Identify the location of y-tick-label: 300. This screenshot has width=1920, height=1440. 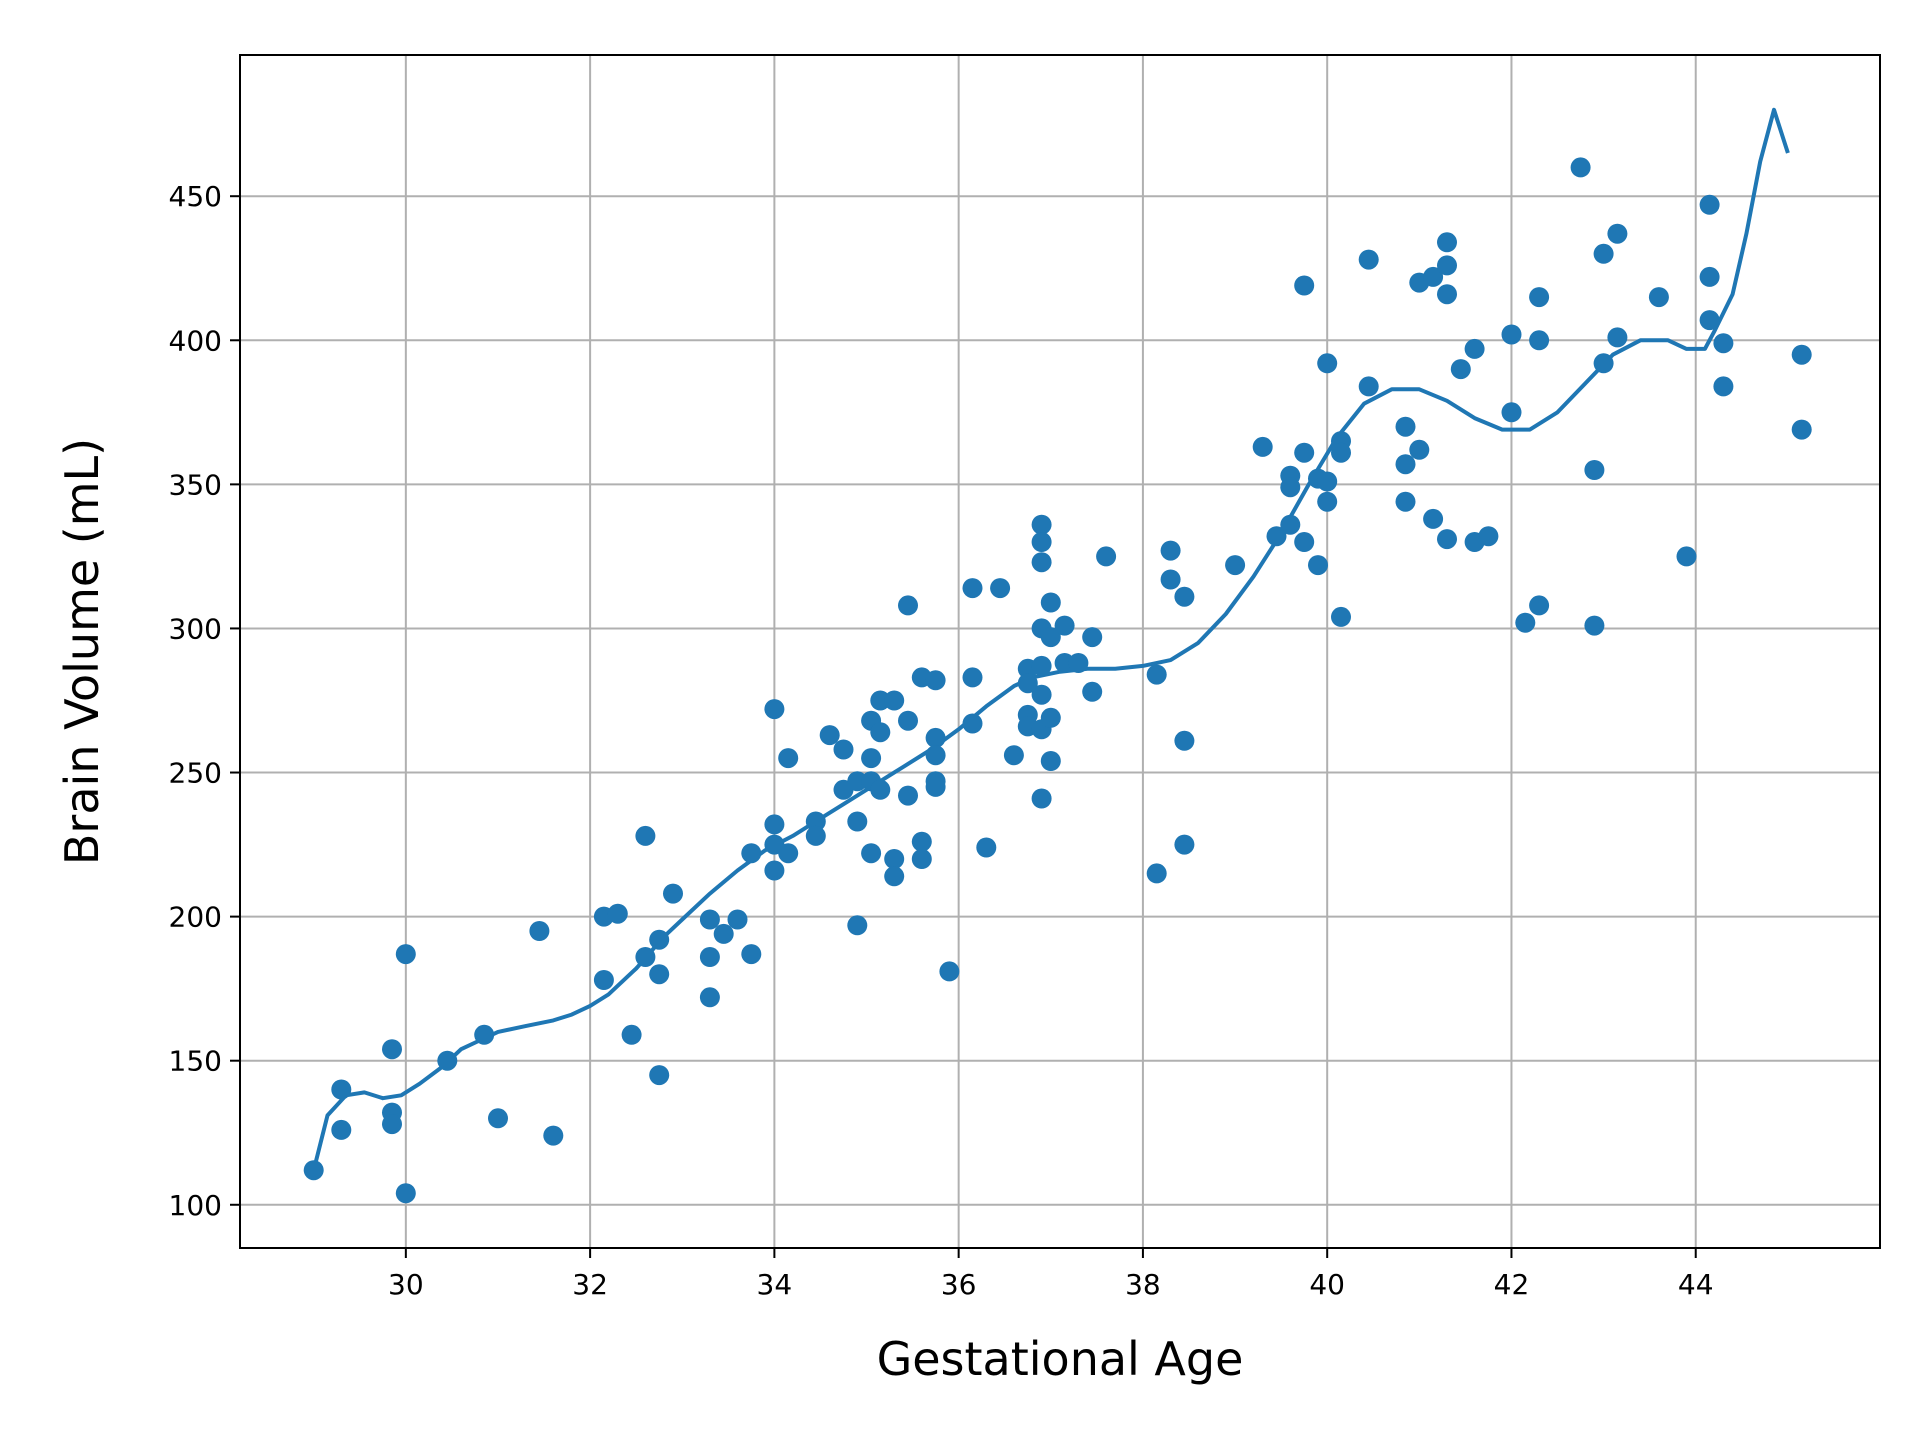
(195, 628).